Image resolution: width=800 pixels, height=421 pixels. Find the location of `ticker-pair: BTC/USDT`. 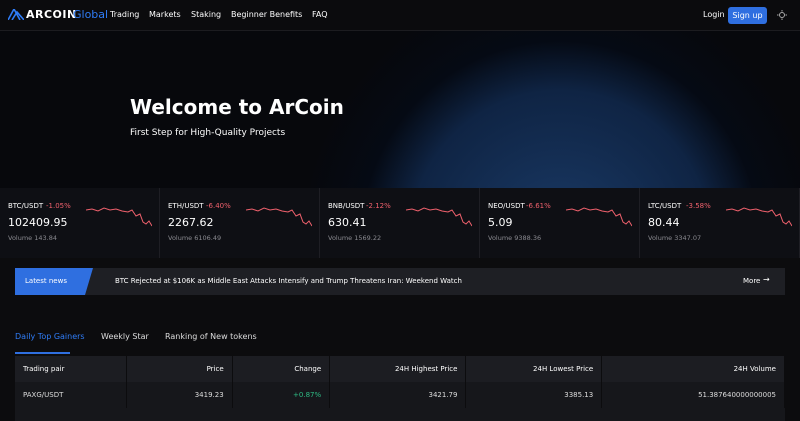

ticker-pair: BTC/USDT is located at coordinates (26, 206).